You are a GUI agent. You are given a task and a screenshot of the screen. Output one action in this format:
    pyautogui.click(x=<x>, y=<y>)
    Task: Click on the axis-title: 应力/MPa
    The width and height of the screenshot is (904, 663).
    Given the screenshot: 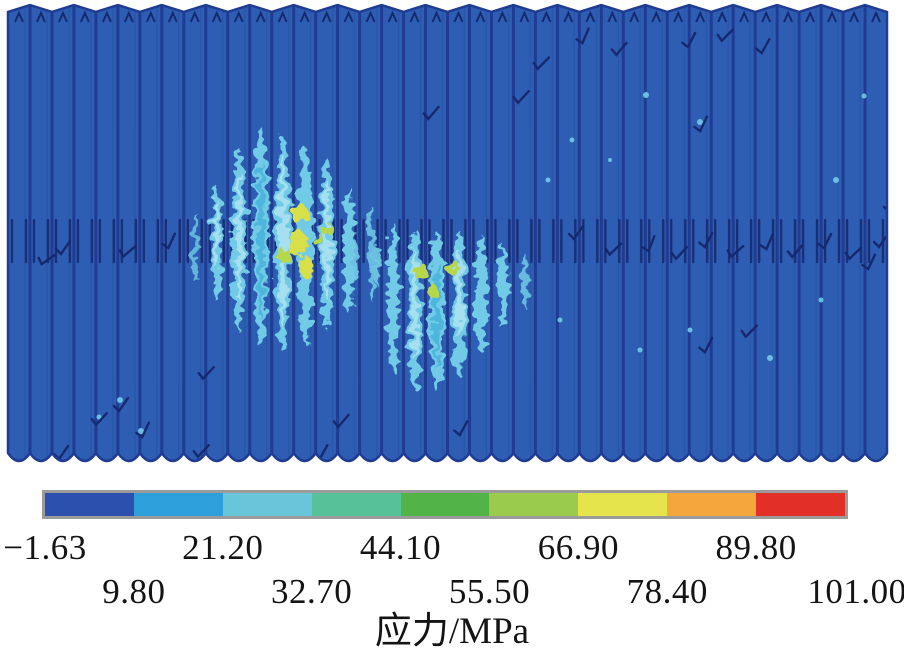 What is the action you would take?
    pyautogui.click(x=452, y=631)
    